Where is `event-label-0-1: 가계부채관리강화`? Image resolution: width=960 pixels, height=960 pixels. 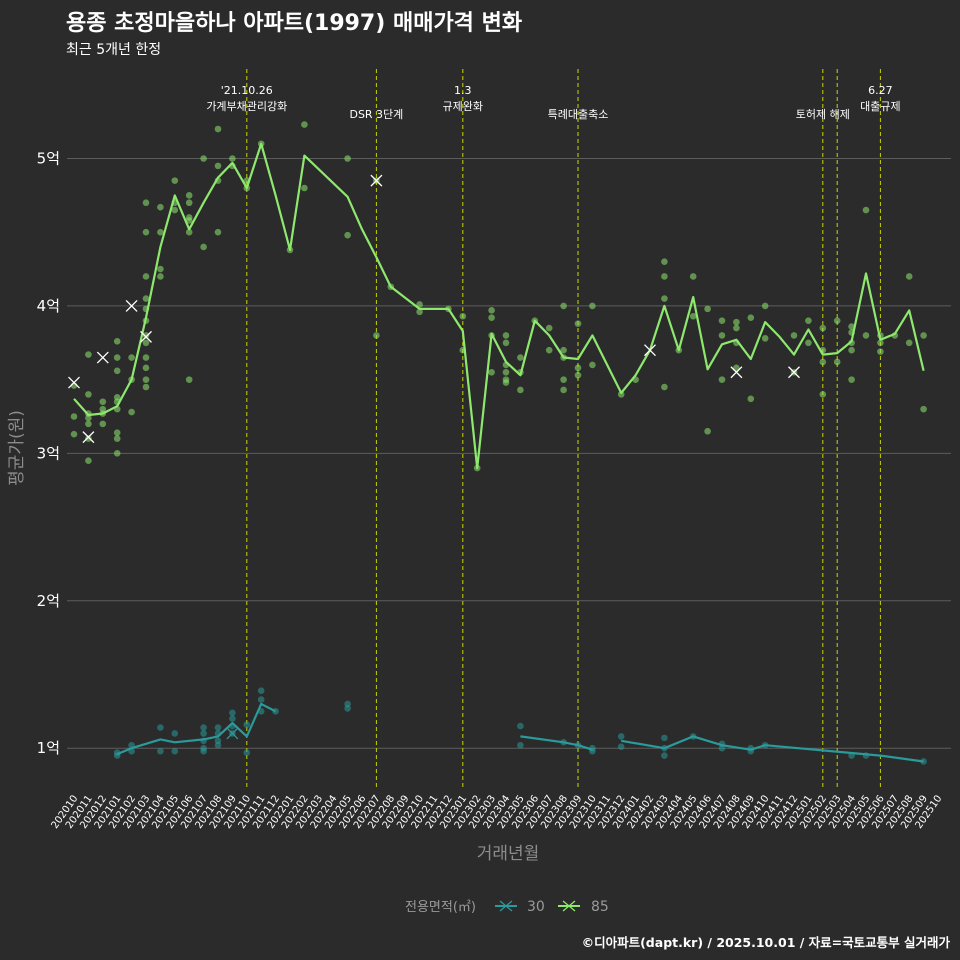 event-label-0-1: 가계부채관리강화 is located at coordinates (246, 106).